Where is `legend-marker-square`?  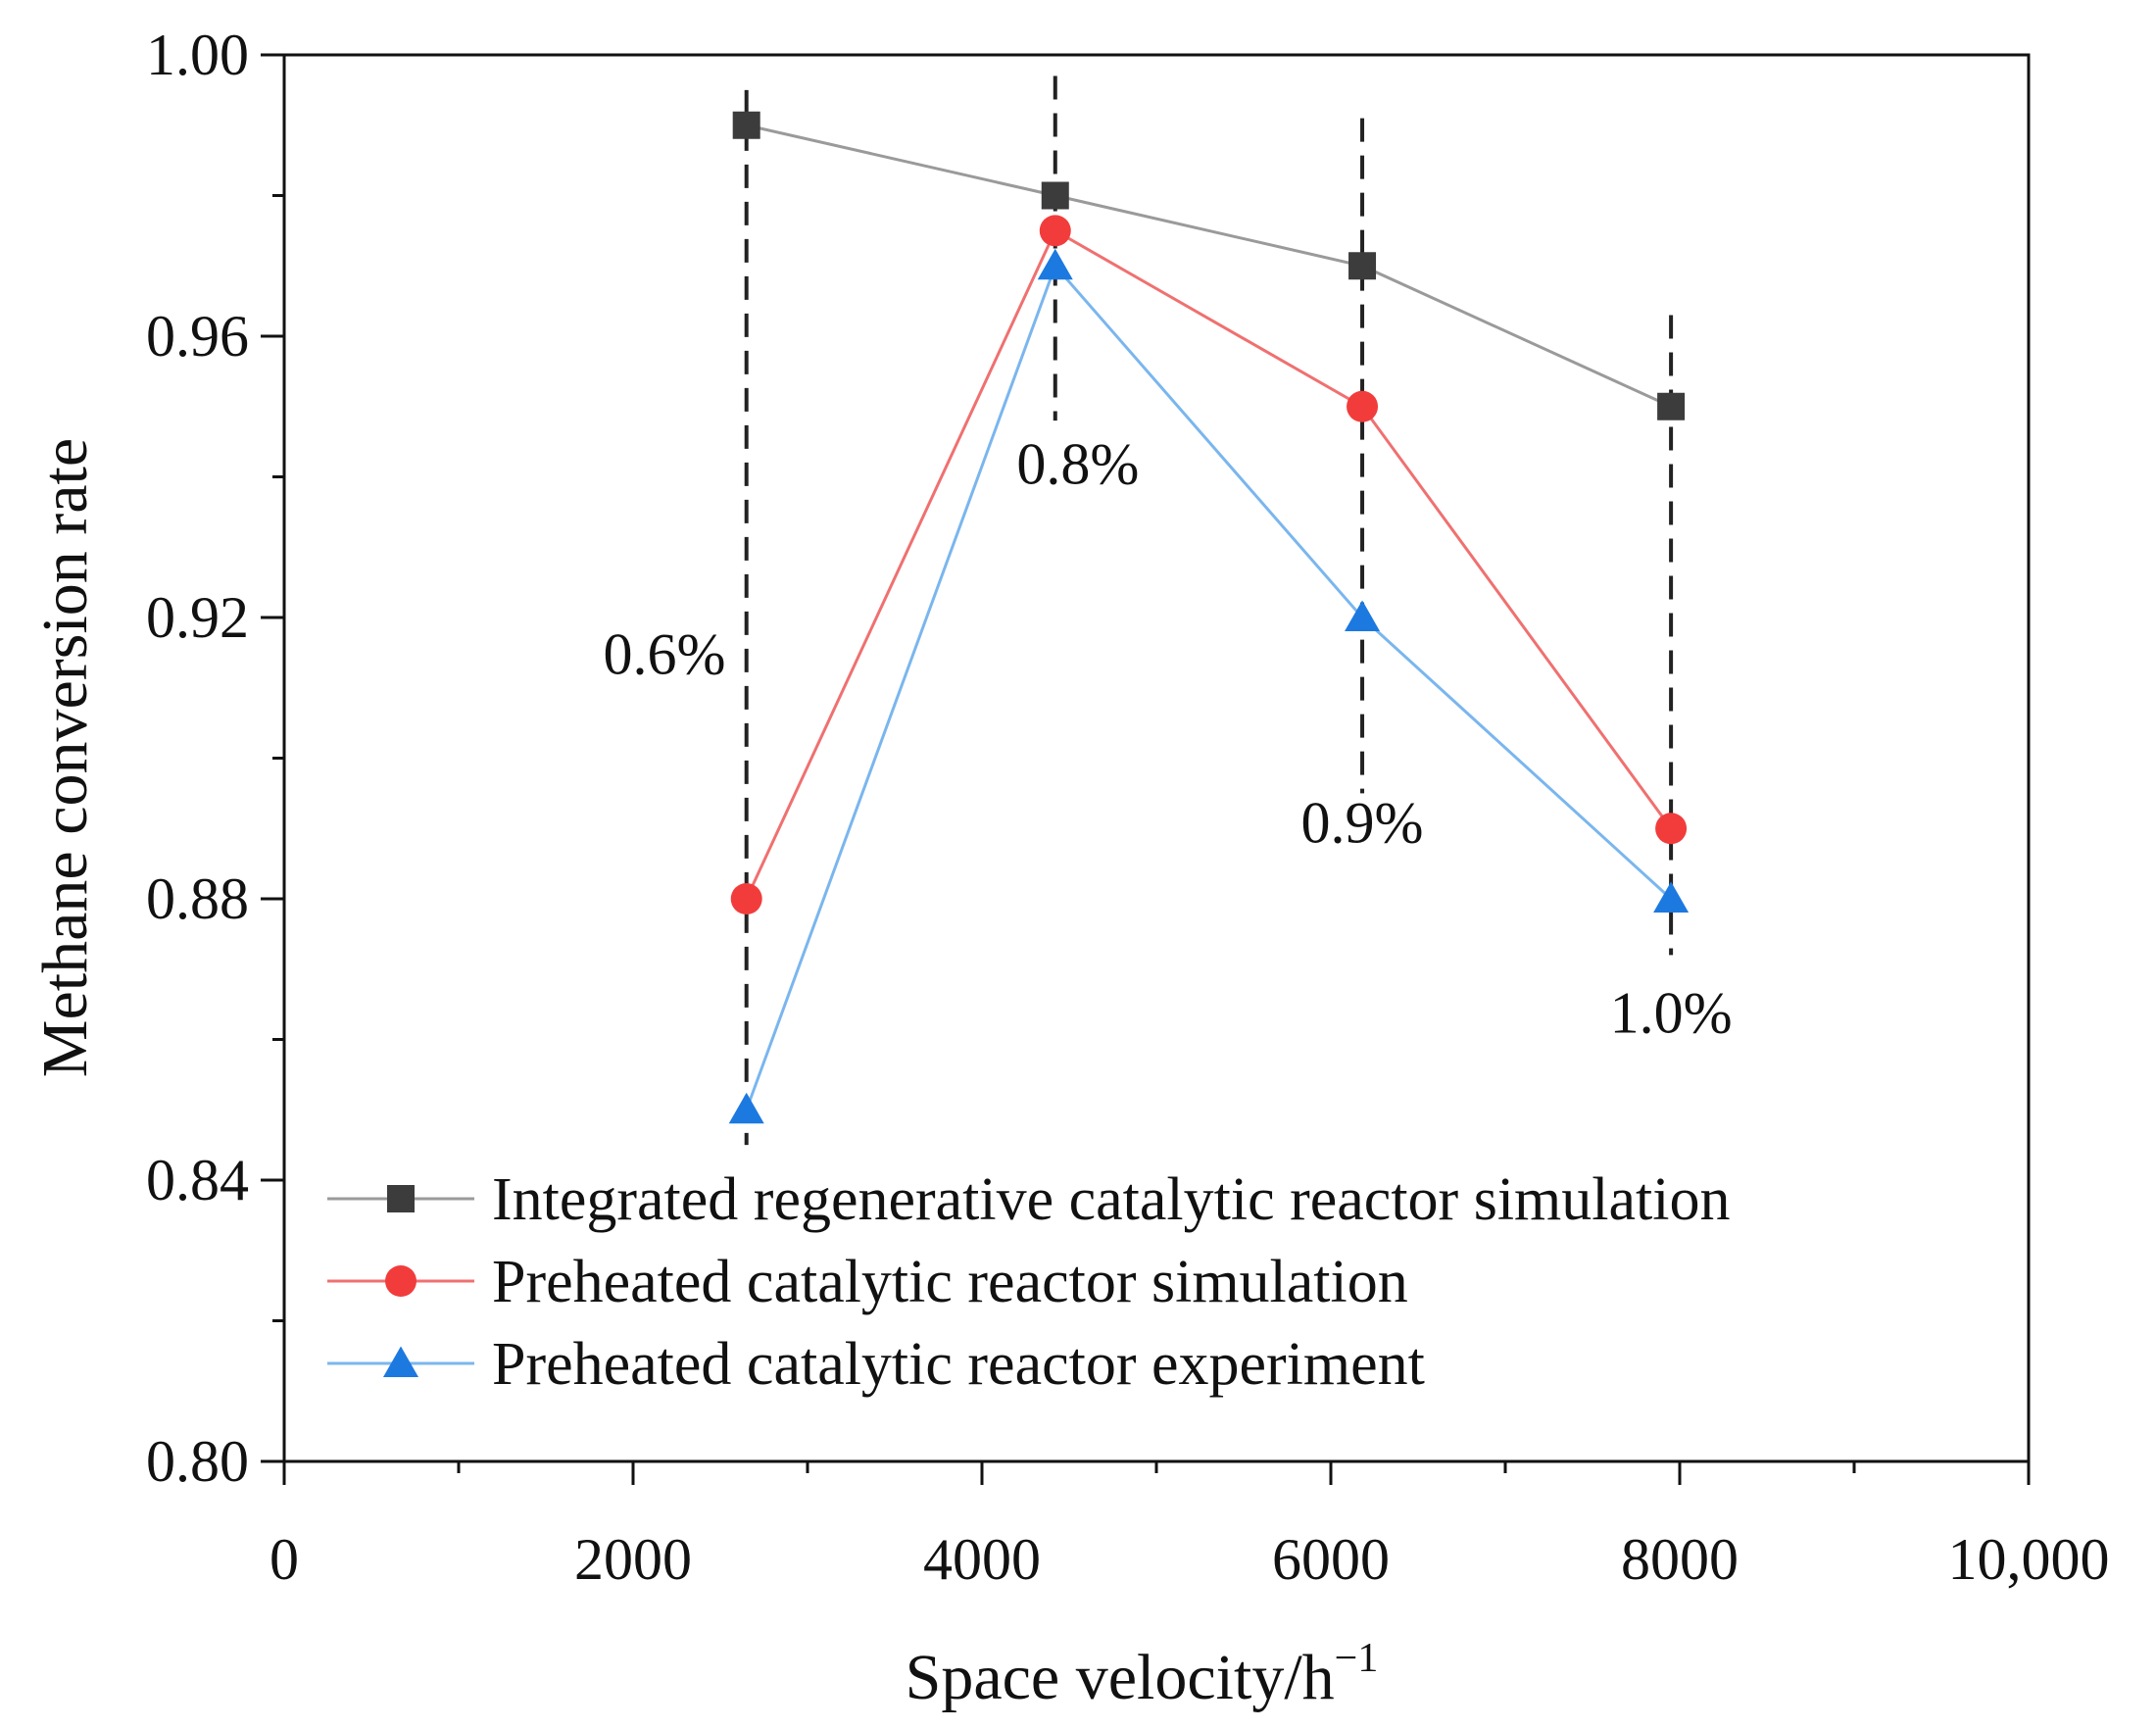 legend-marker-square is located at coordinates (401, 1198).